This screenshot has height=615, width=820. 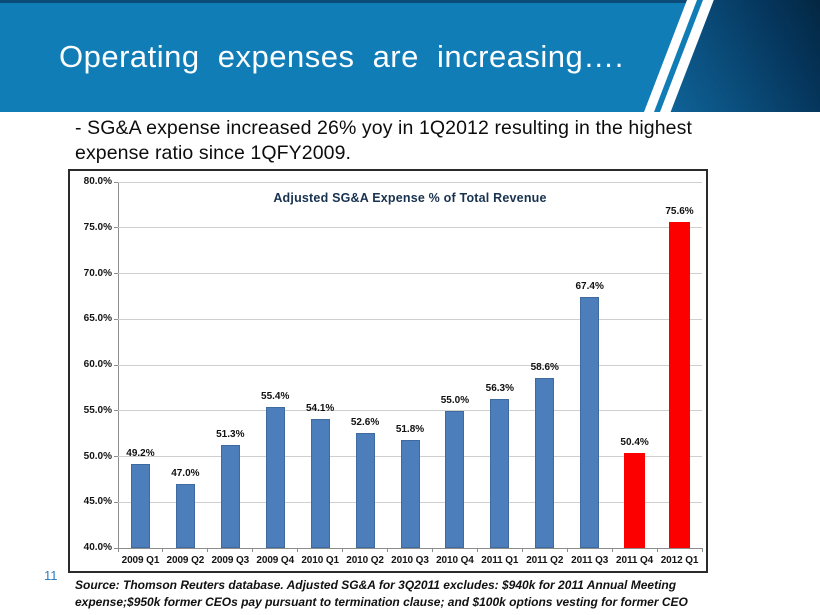 I want to click on bar-2010-q4, so click(x=455, y=479).